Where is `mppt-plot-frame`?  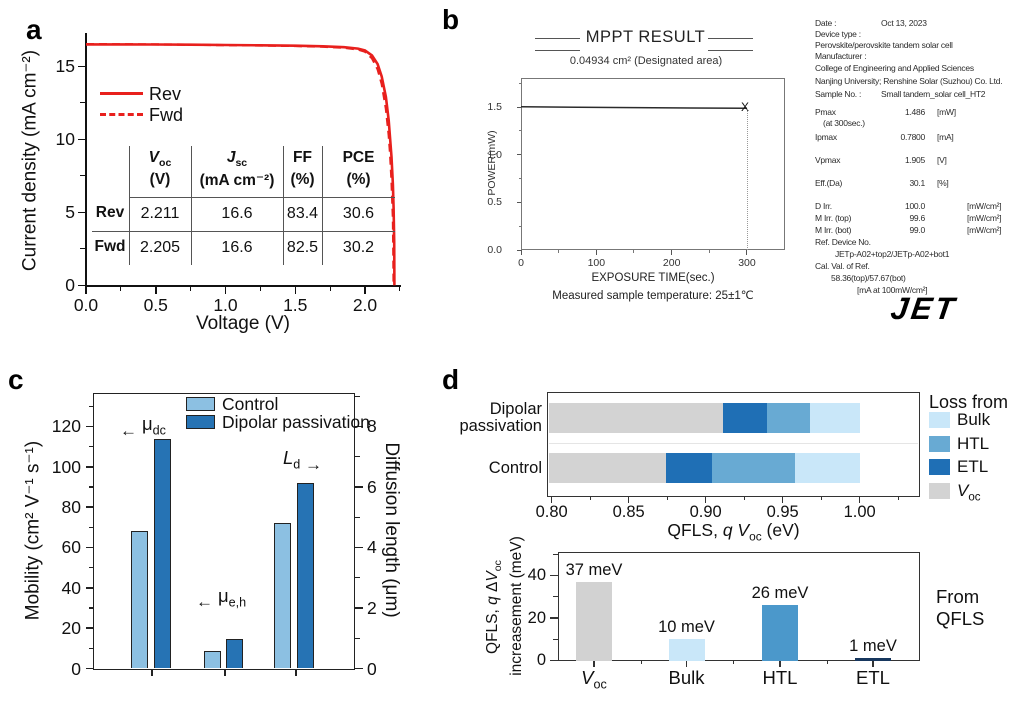 mppt-plot-frame is located at coordinates (653, 164).